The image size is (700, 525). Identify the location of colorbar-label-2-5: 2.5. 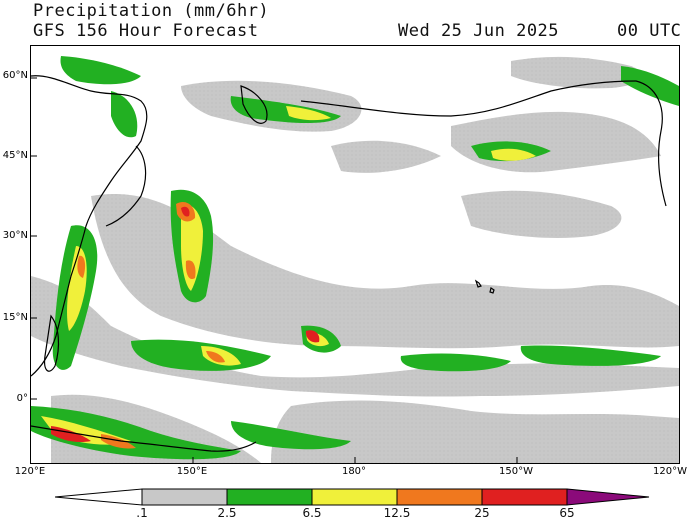
(227, 513).